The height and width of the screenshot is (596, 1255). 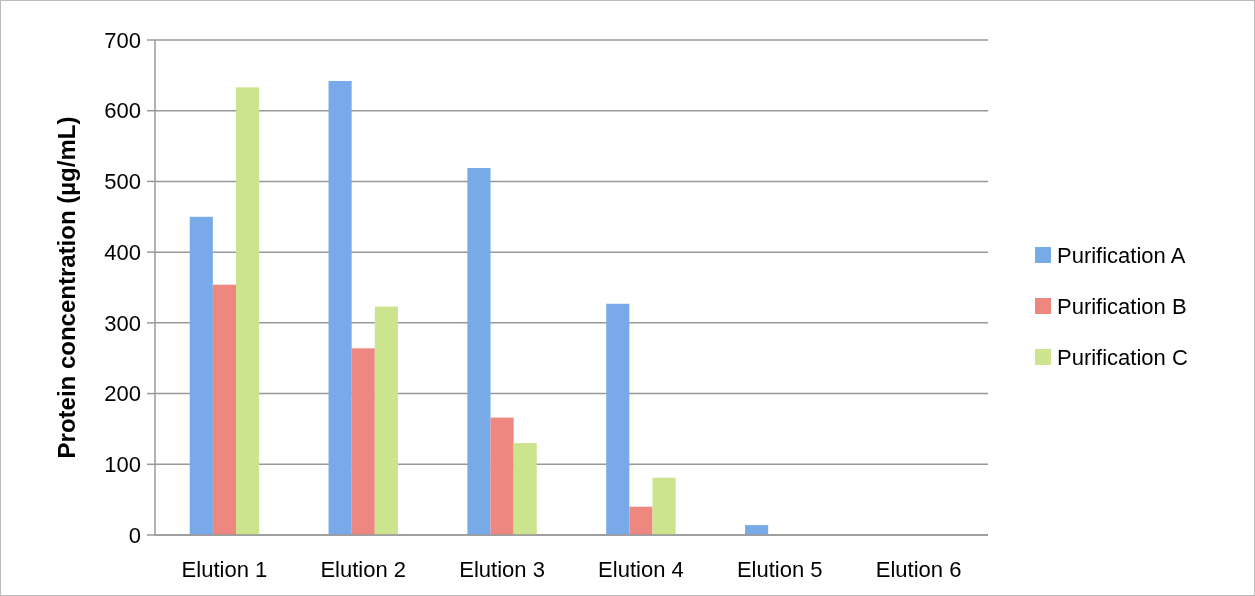 I want to click on y-tick-label: 300, so click(x=122, y=323).